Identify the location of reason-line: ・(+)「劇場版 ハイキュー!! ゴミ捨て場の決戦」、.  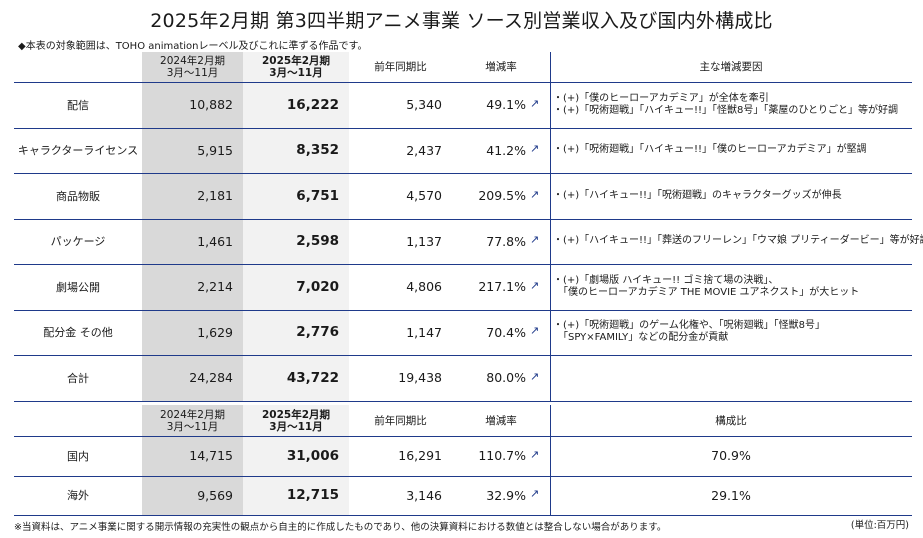
(666, 280).